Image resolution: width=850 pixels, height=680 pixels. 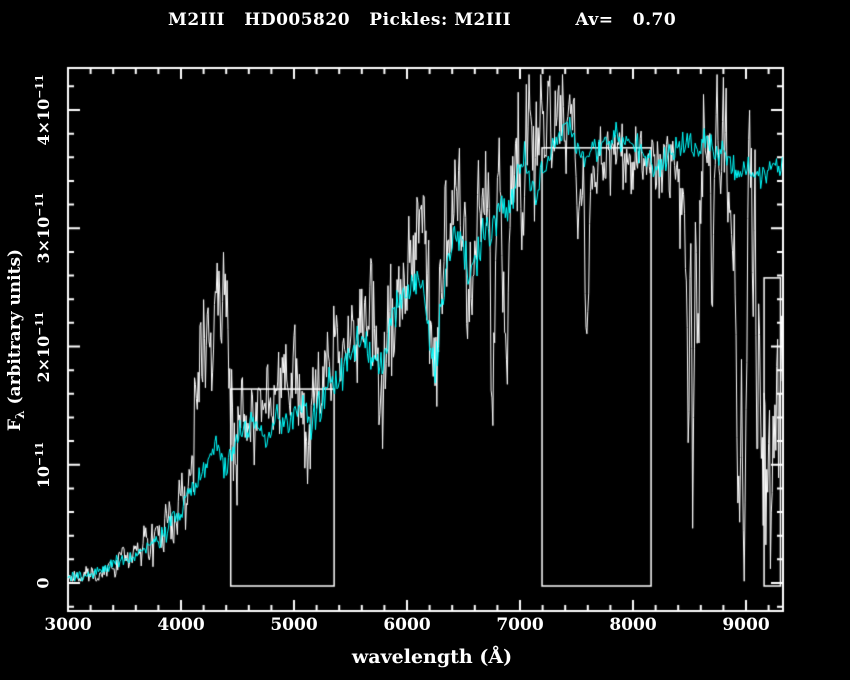 I want to click on y-tick-label-1: 10−11, so click(x=43, y=465).